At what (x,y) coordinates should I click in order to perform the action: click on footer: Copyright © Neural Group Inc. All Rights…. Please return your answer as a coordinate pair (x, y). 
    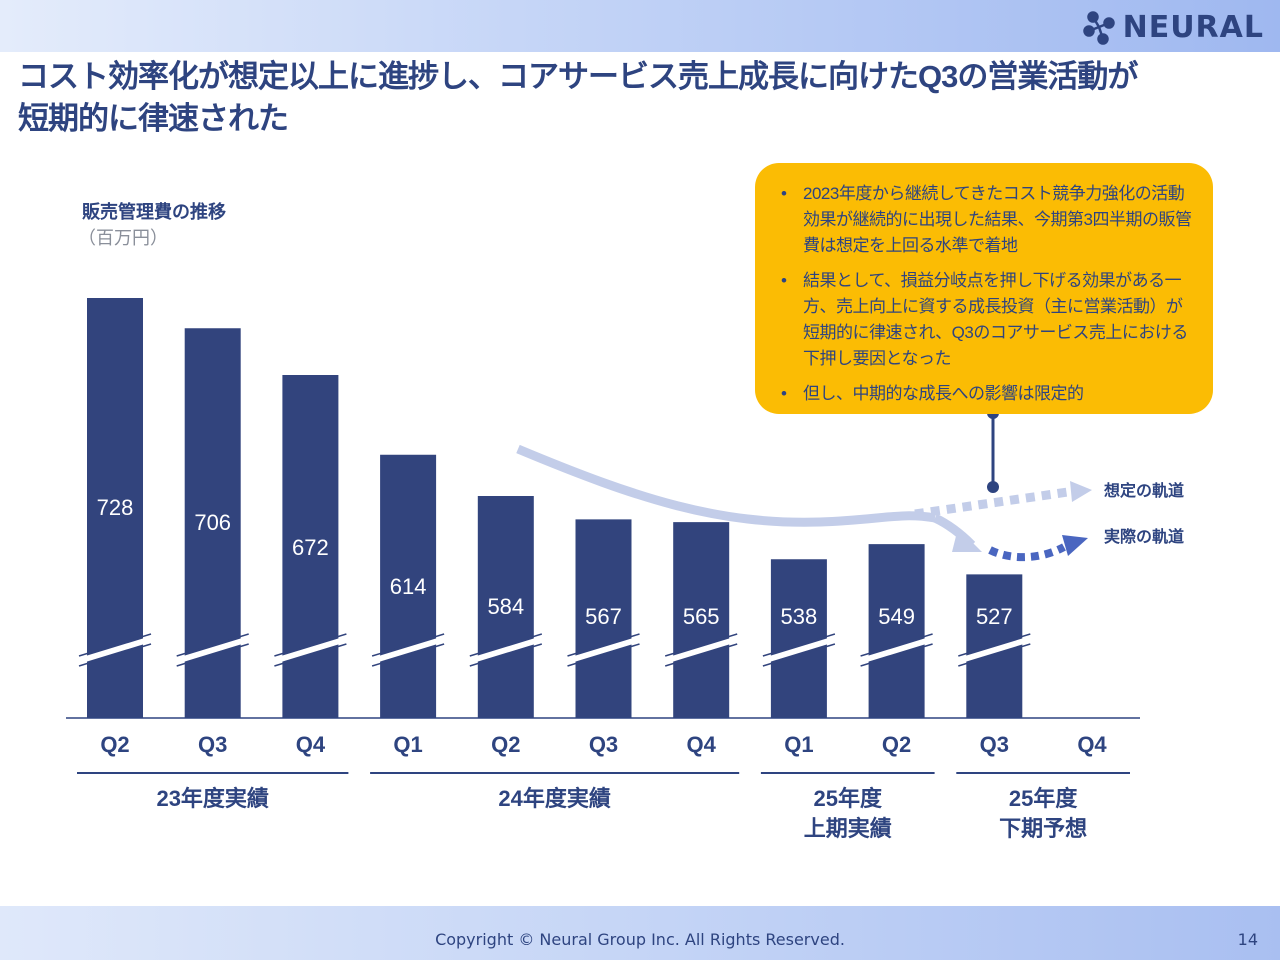
    Looking at the image, I should click on (640, 933).